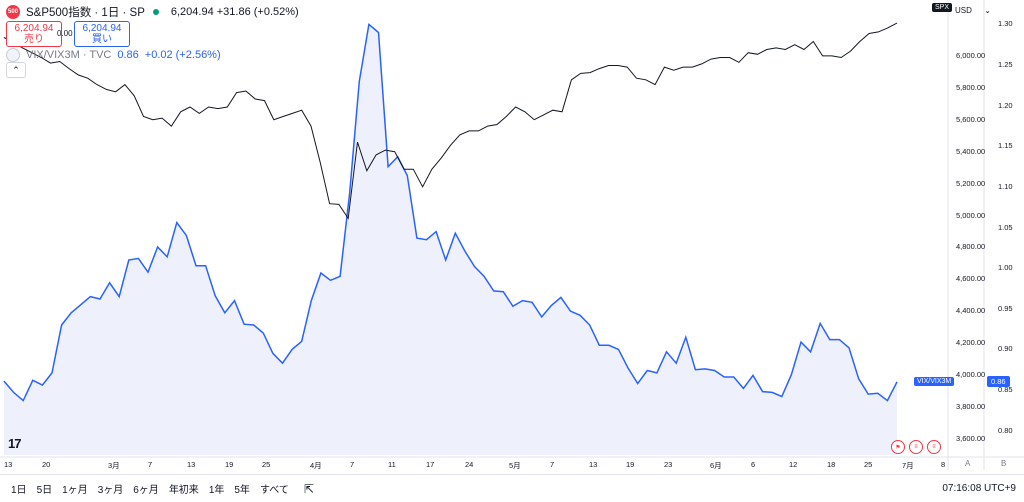  What do you see at coordinates (998, 381) in the screenshot?
I see `compare-last-value-tag: 0.86` at bounding box center [998, 381].